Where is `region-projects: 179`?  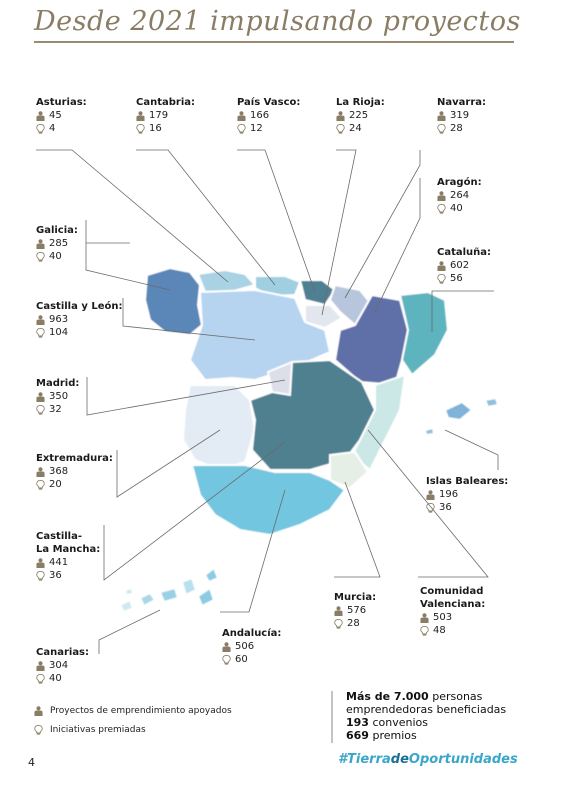
region-projects: 179 is located at coordinates (165, 115).